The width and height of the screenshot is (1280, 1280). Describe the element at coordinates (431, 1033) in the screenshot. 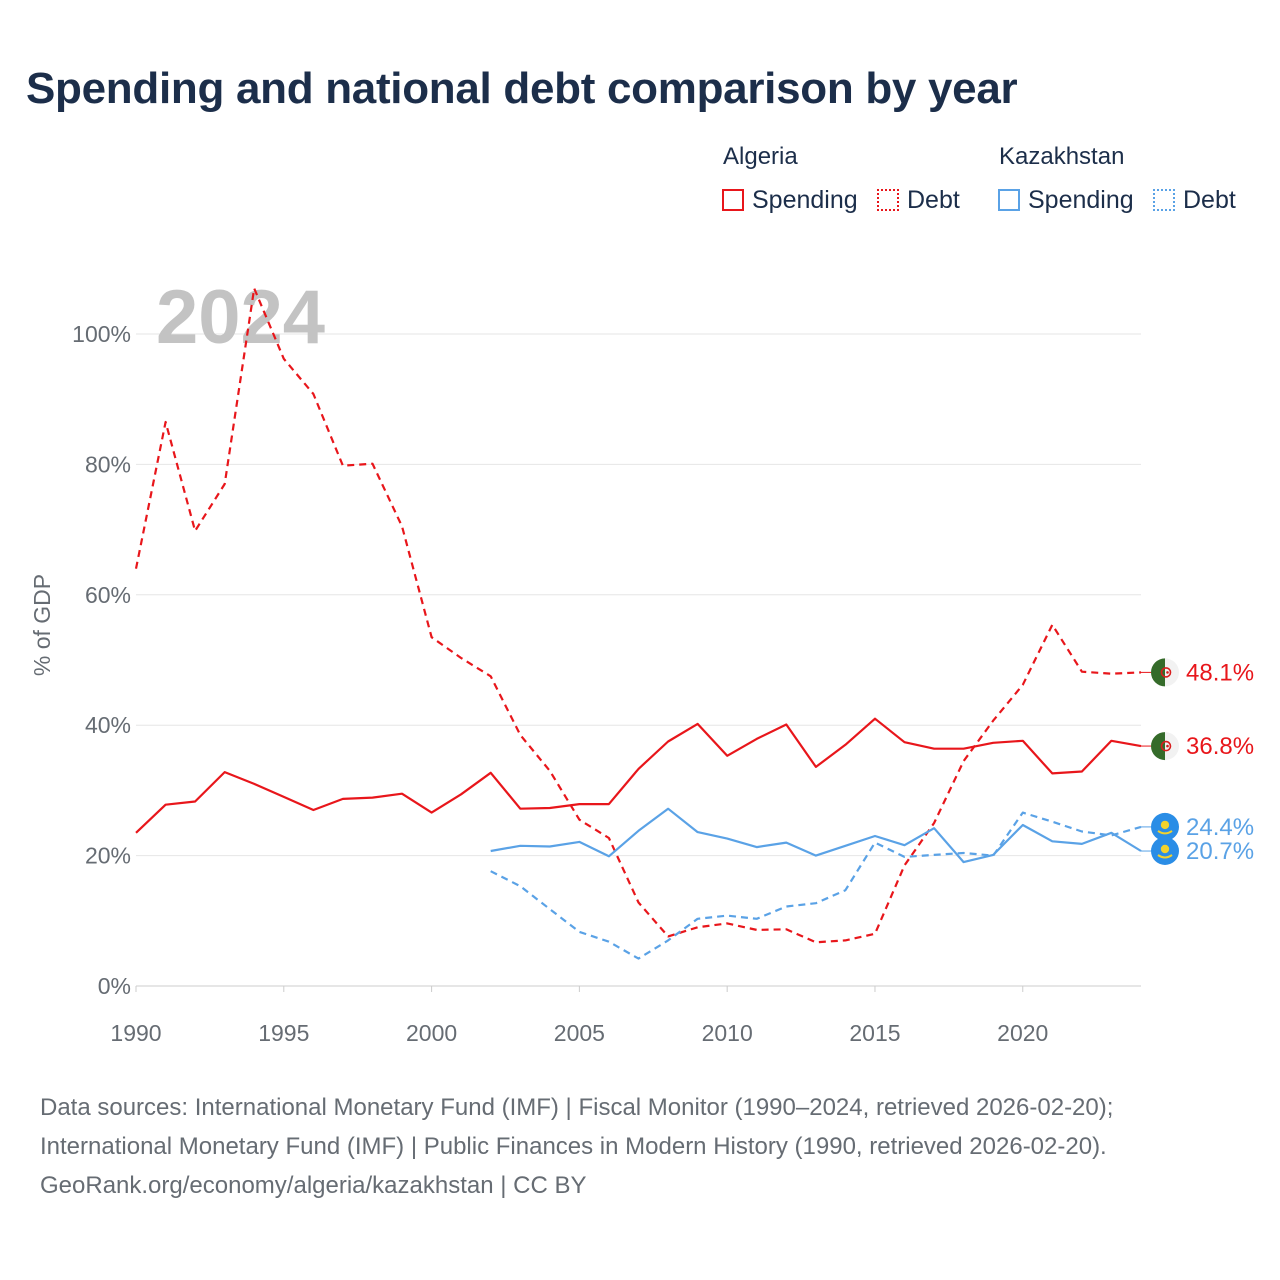

I see `x-tick-label: 2000` at that location.